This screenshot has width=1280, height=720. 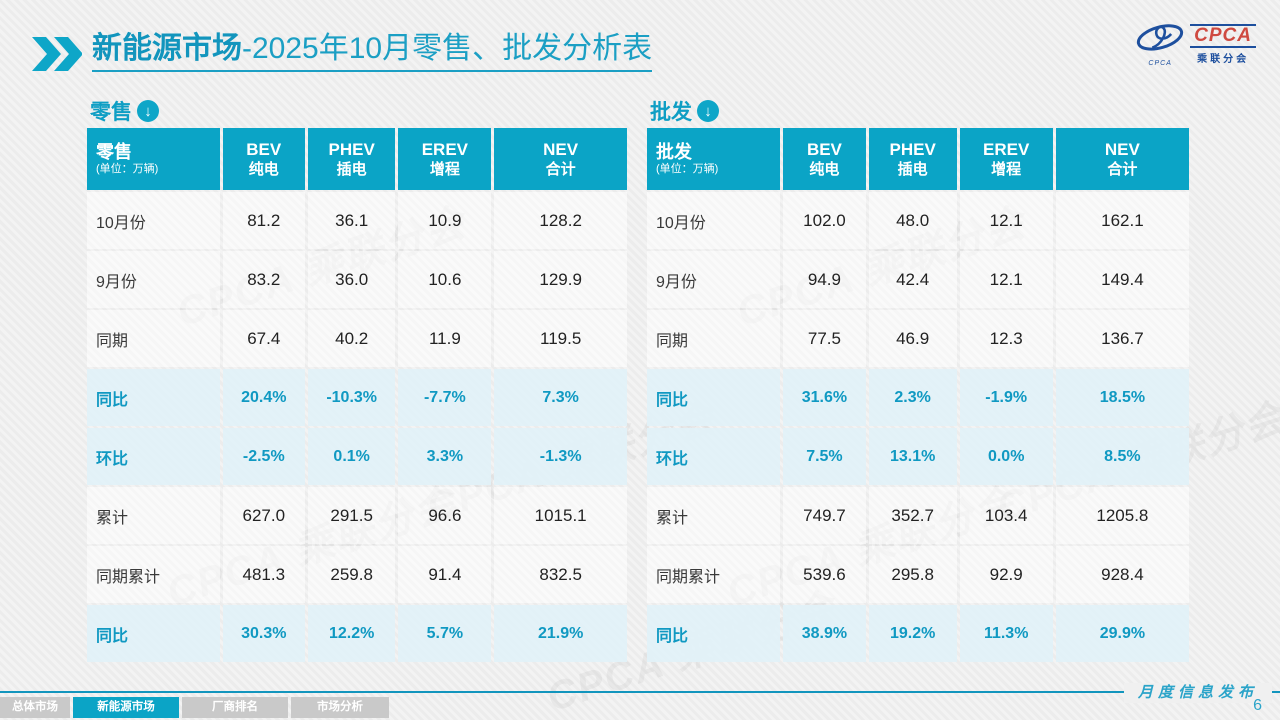 What do you see at coordinates (912, 574) in the screenshot?
I see `table-cell: 295.8` at bounding box center [912, 574].